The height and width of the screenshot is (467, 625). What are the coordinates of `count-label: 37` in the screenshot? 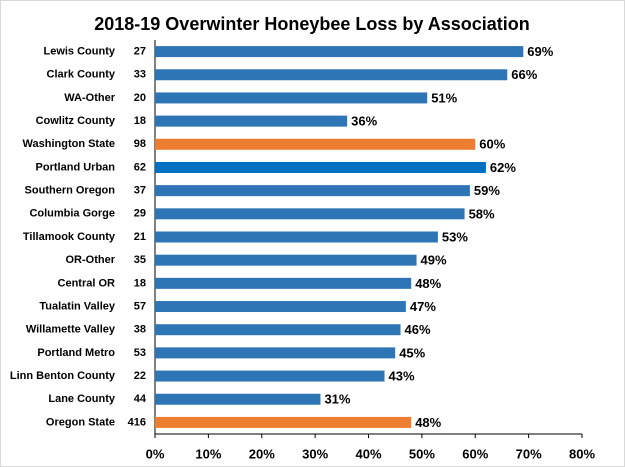 It's located at (140, 191).